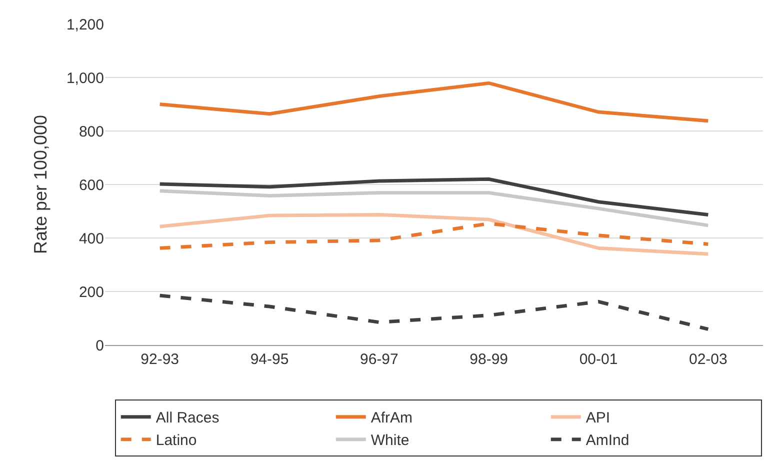 The image size is (773, 466). Describe the element at coordinates (708, 359) in the screenshot. I see `x-tick-label: 02-03` at that location.